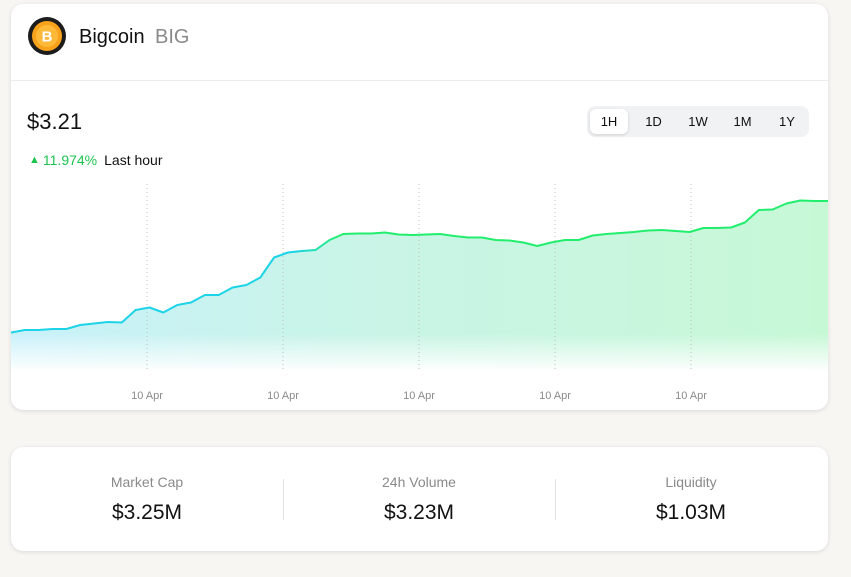  What do you see at coordinates (653, 121) in the screenshot?
I see `range-1d-button: 1D` at bounding box center [653, 121].